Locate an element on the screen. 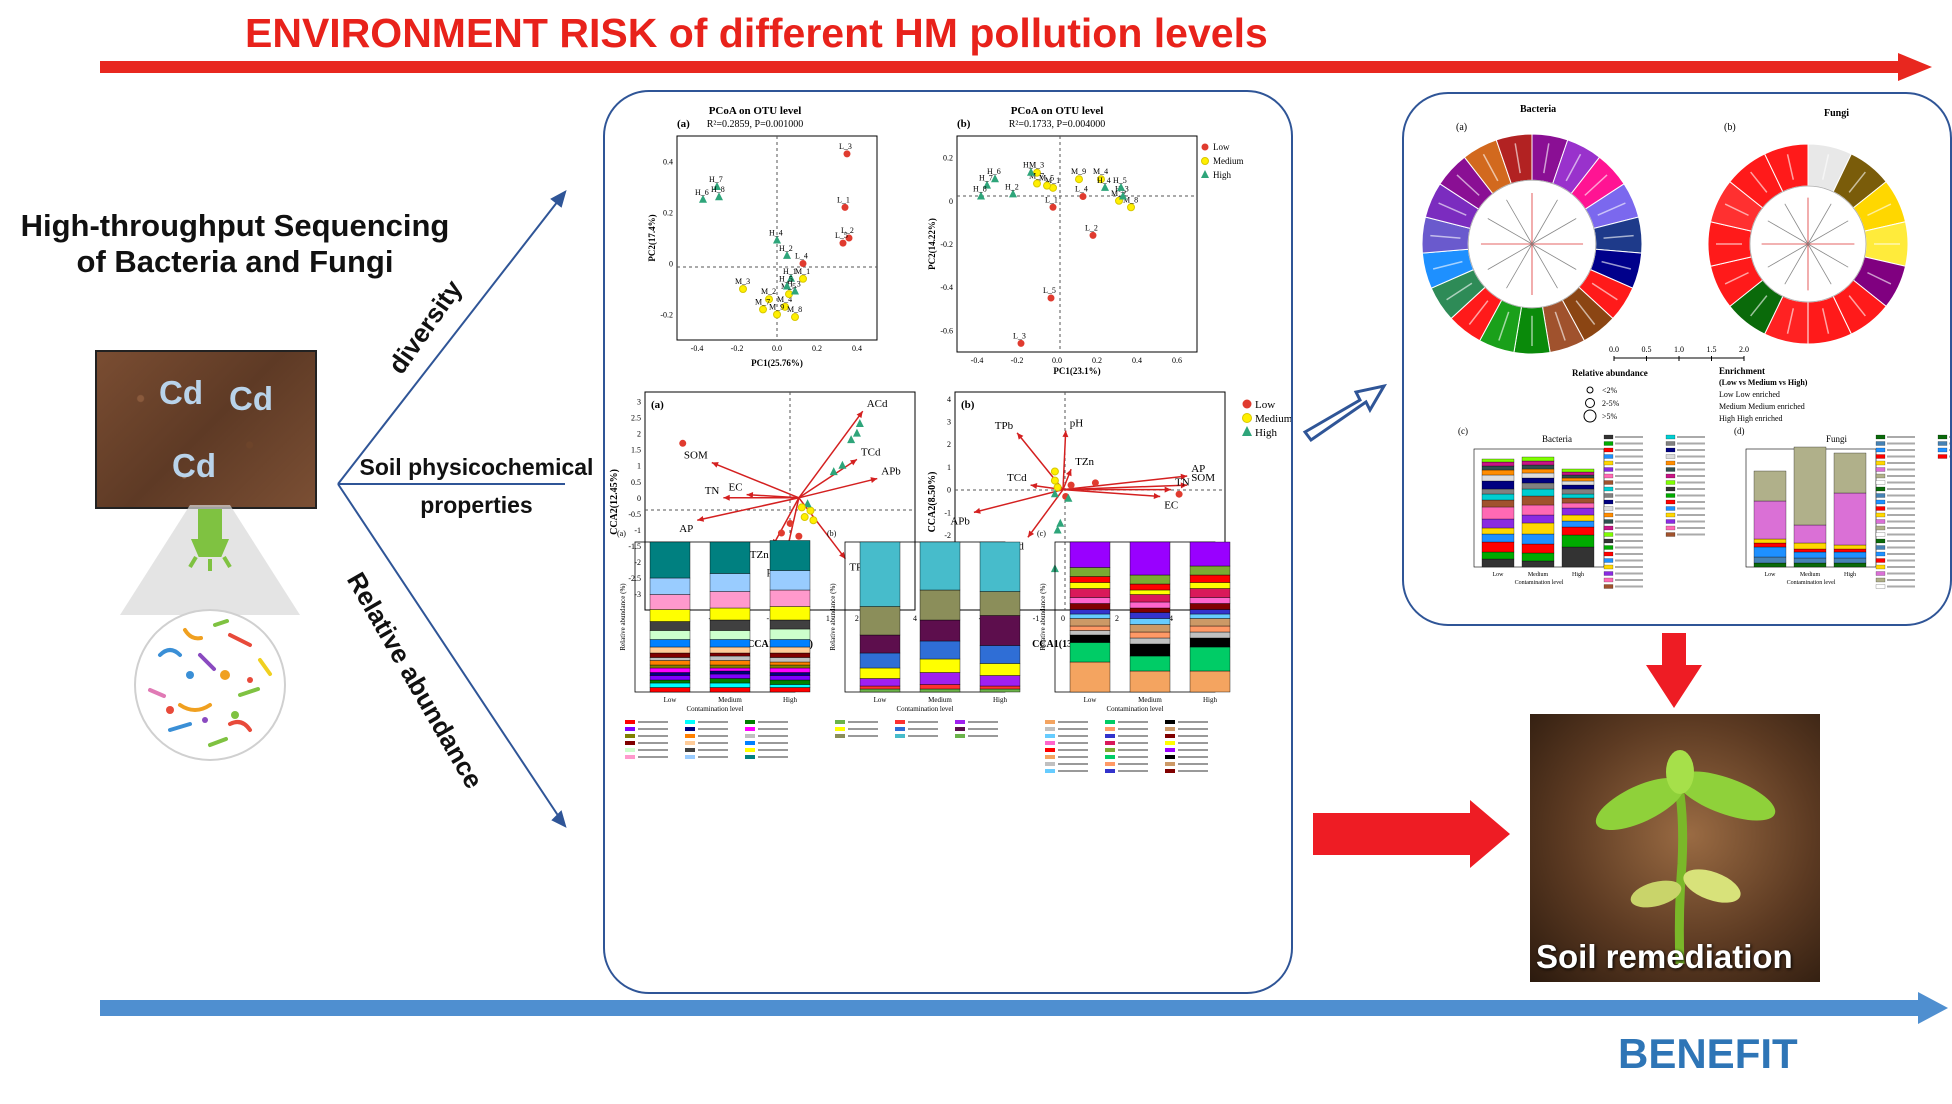  vector-label: EC is located at coordinates (1171, 505).